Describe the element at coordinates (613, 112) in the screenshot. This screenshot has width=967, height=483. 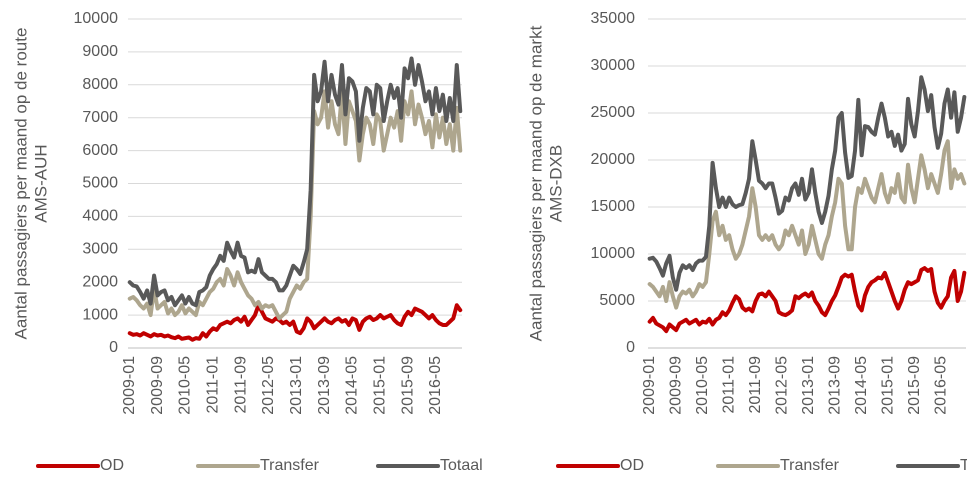
I see `y-tick-label: 25000` at that location.